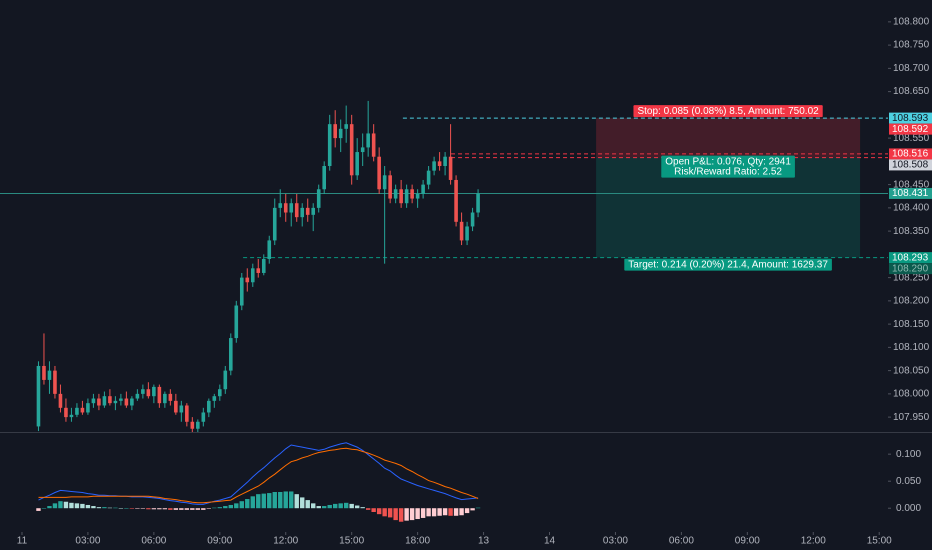  What do you see at coordinates (747, 541) in the screenshot?
I see `x-tick-label: 09:00` at bounding box center [747, 541].